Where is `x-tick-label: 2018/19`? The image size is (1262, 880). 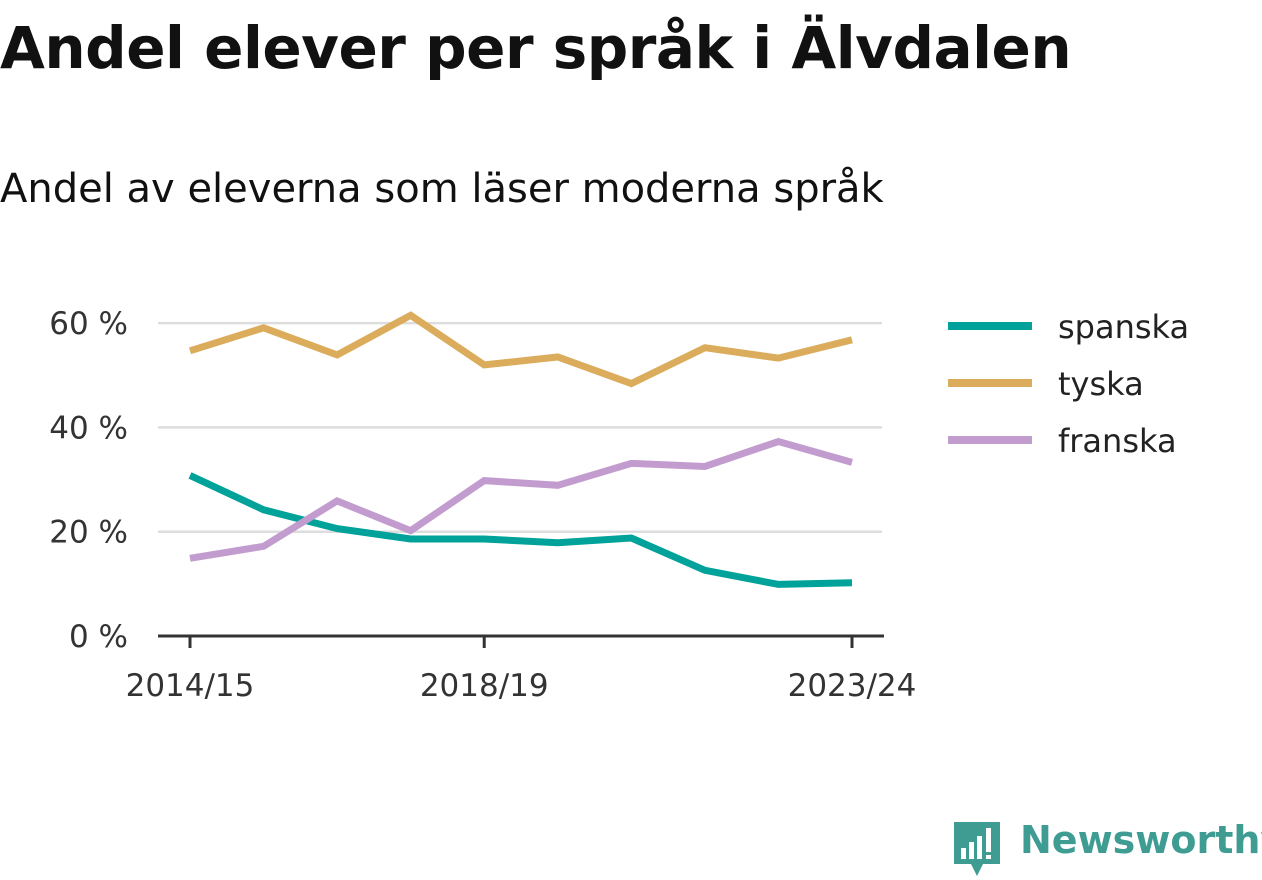 x-tick-label: 2018/19 is located at coordinates (484, 686).